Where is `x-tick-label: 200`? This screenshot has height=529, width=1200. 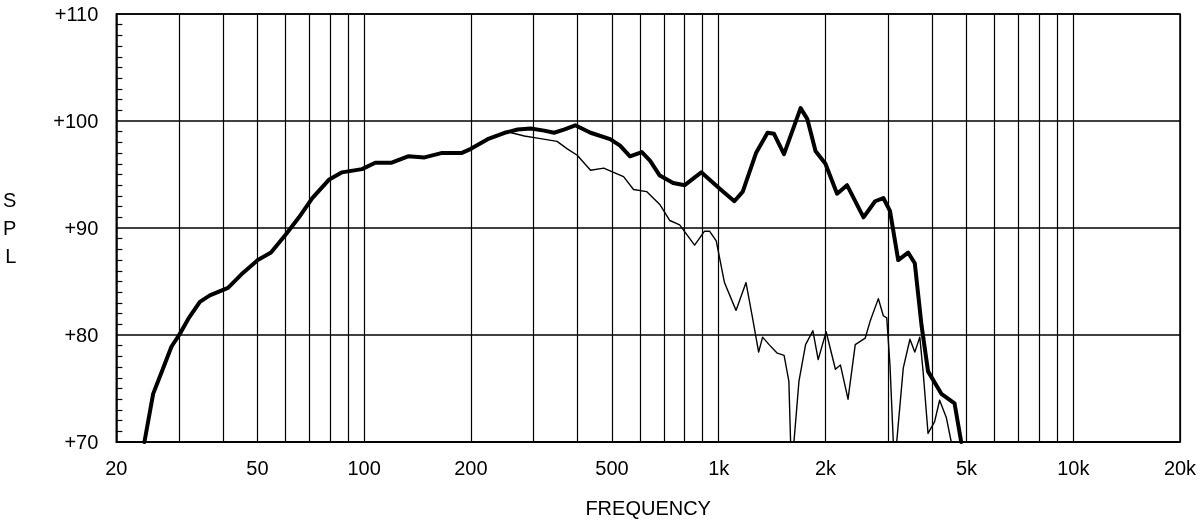
x-tick-label: 200 is located at coordinates (471, 468).